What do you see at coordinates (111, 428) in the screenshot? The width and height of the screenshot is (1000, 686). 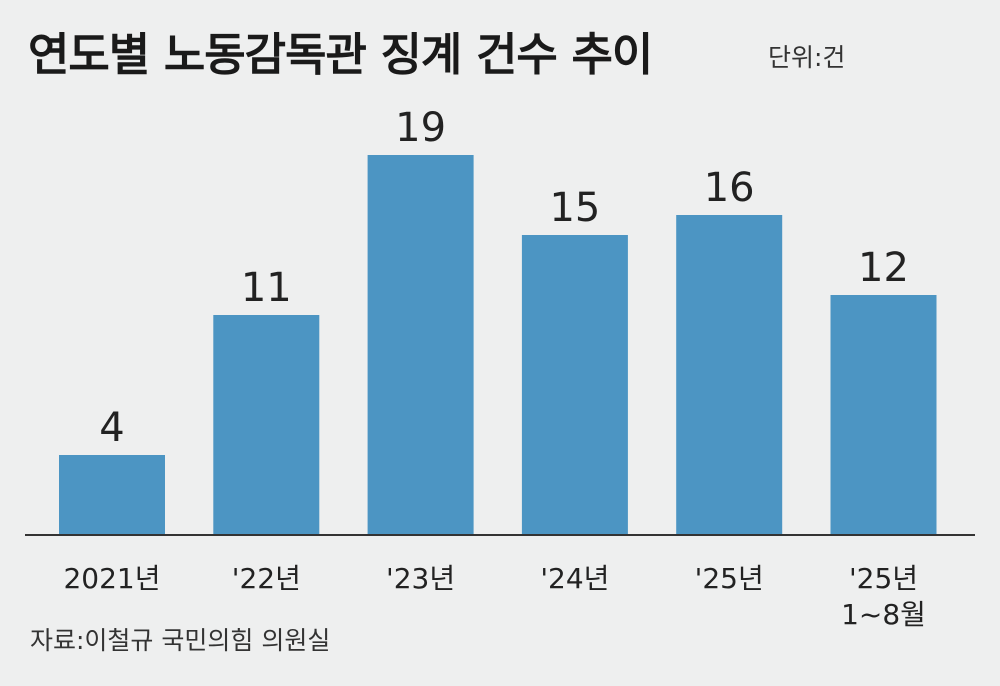 I see `data-label-0: 4` at bounding box center [111, 428].